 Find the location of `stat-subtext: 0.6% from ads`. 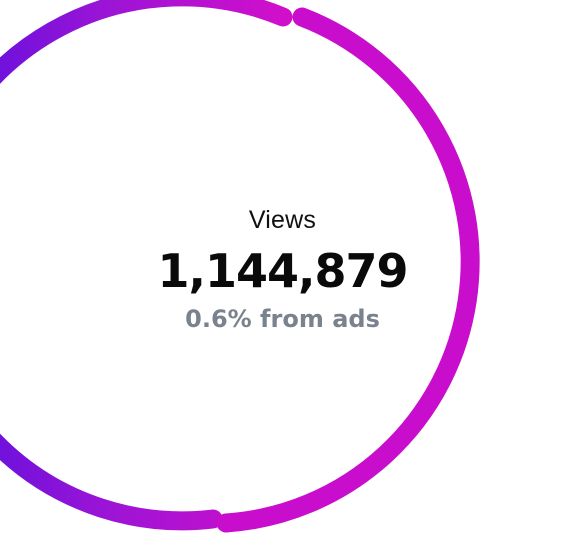

stat-subtext: 0.6% from ads is located at coordinates (282, 319).